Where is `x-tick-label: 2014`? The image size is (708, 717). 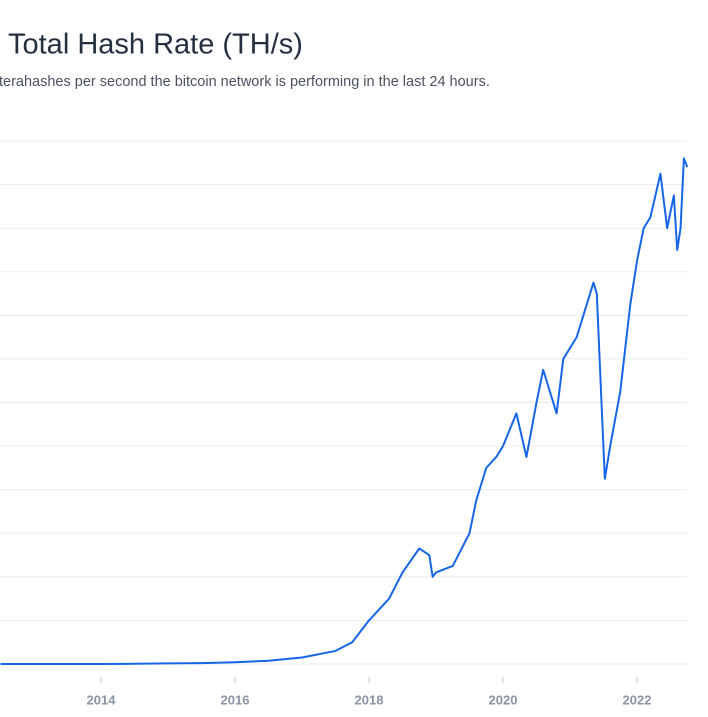 x-tick-label: 2014 is located at coordinates (102, 699).